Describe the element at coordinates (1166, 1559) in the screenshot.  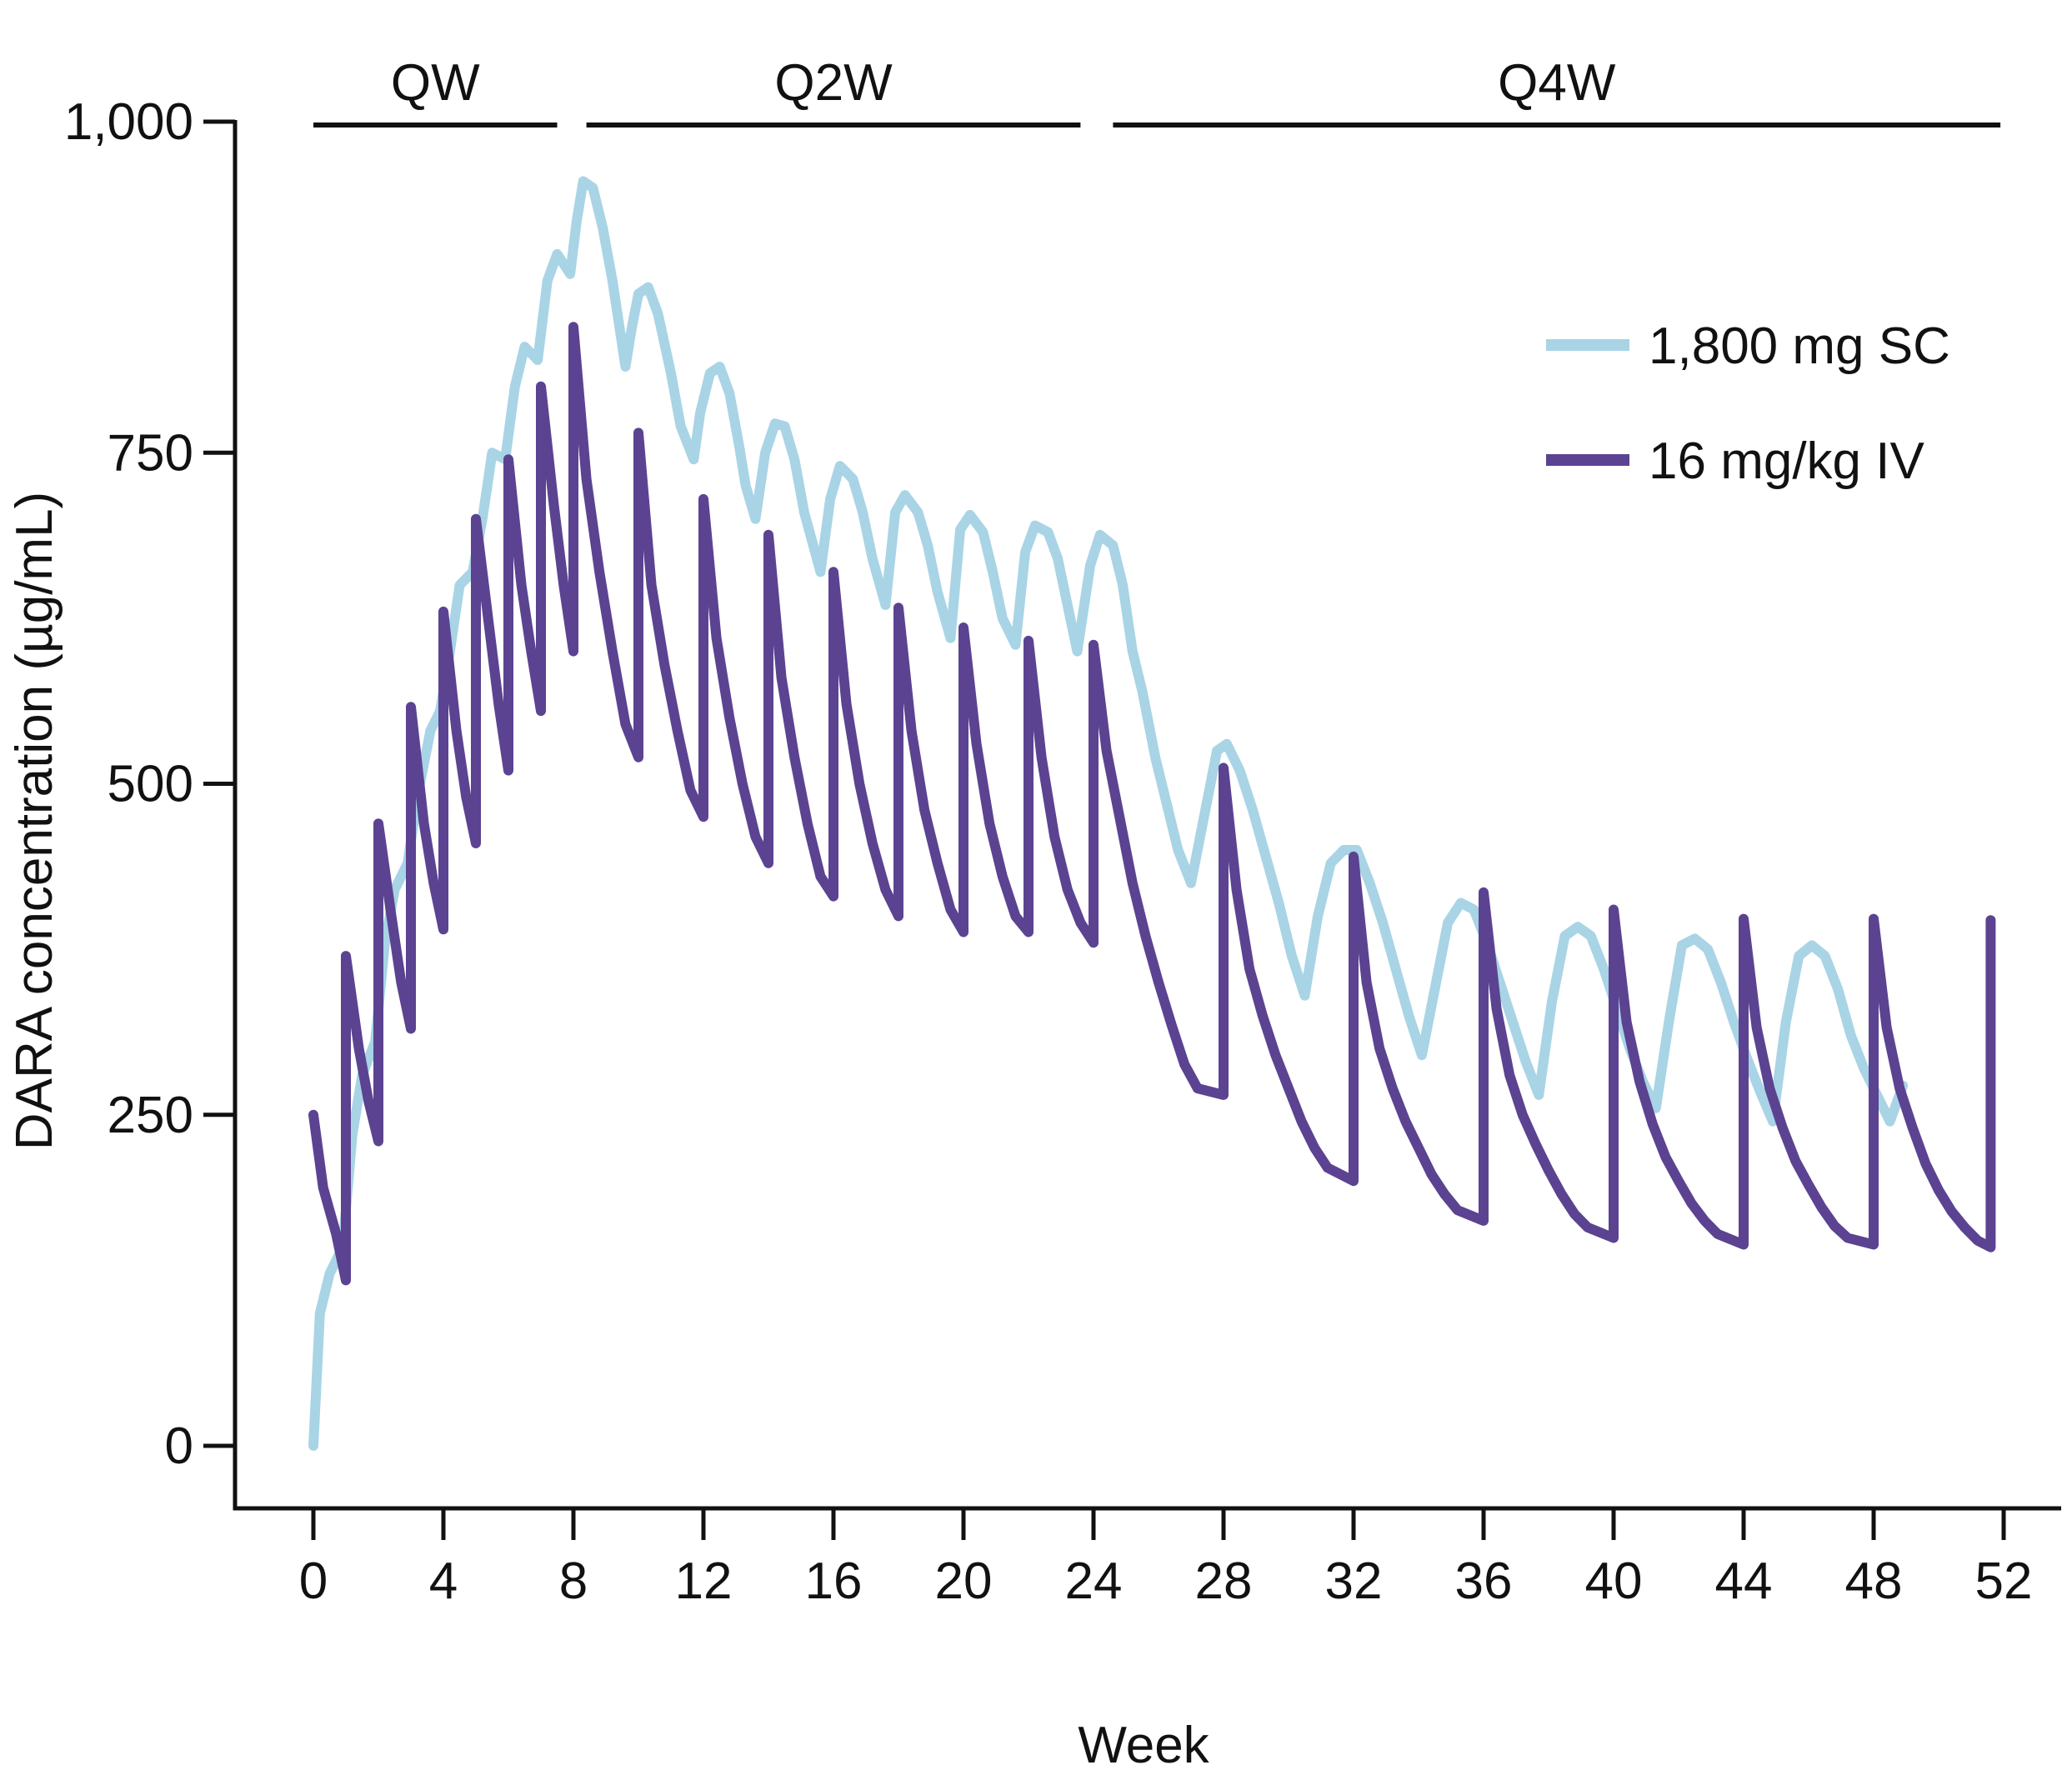
I see `x-axis-ticks: 0 4 8 12 16 20 24 28 32 36 40 44 48 52` at that location.